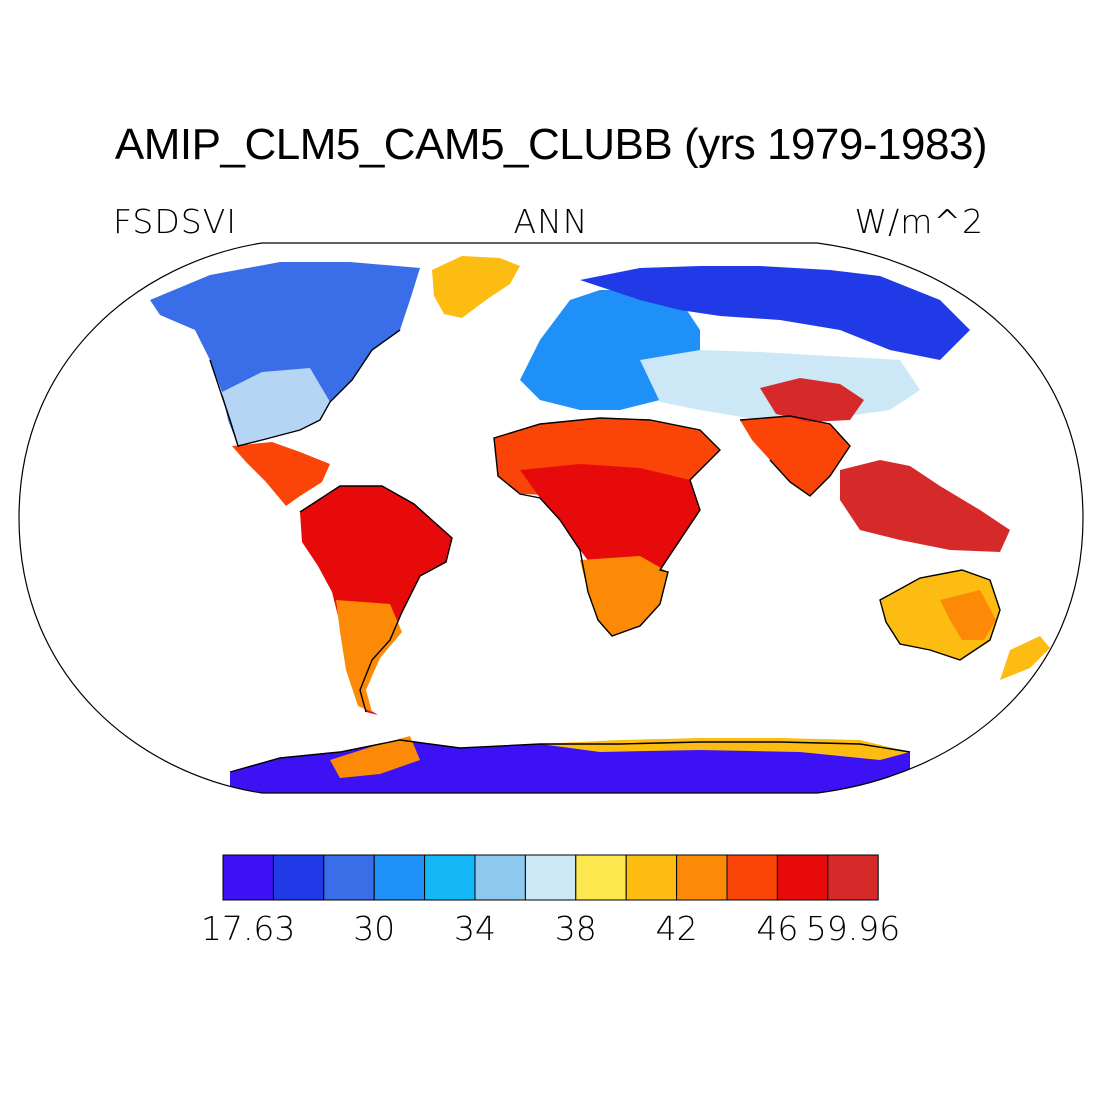  Describe the element at coordinates (775, 313) in the screenshot. I see `region-siberia` at that location.